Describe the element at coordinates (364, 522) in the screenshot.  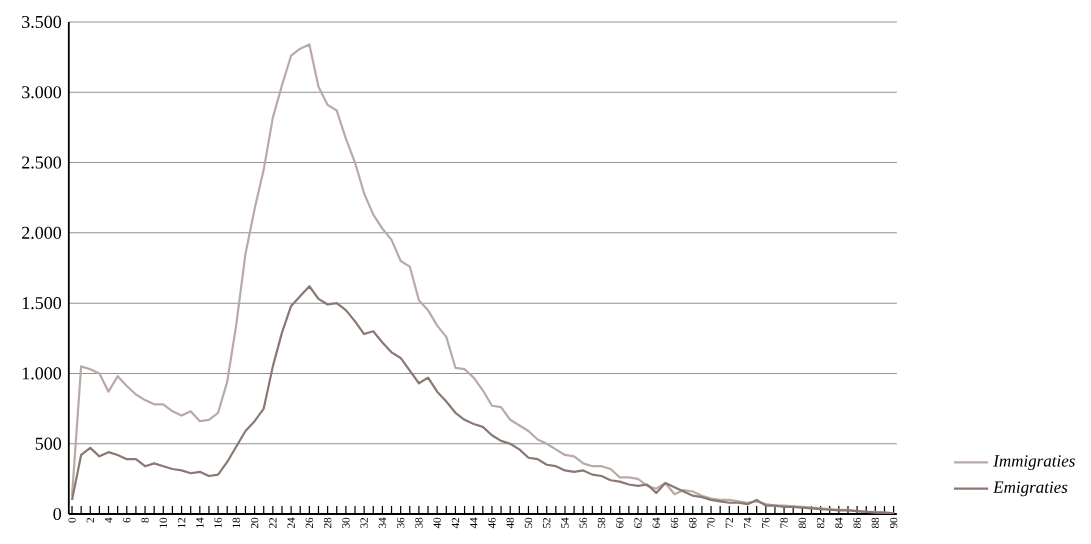
I see `x-tick-label: 32` at that location.